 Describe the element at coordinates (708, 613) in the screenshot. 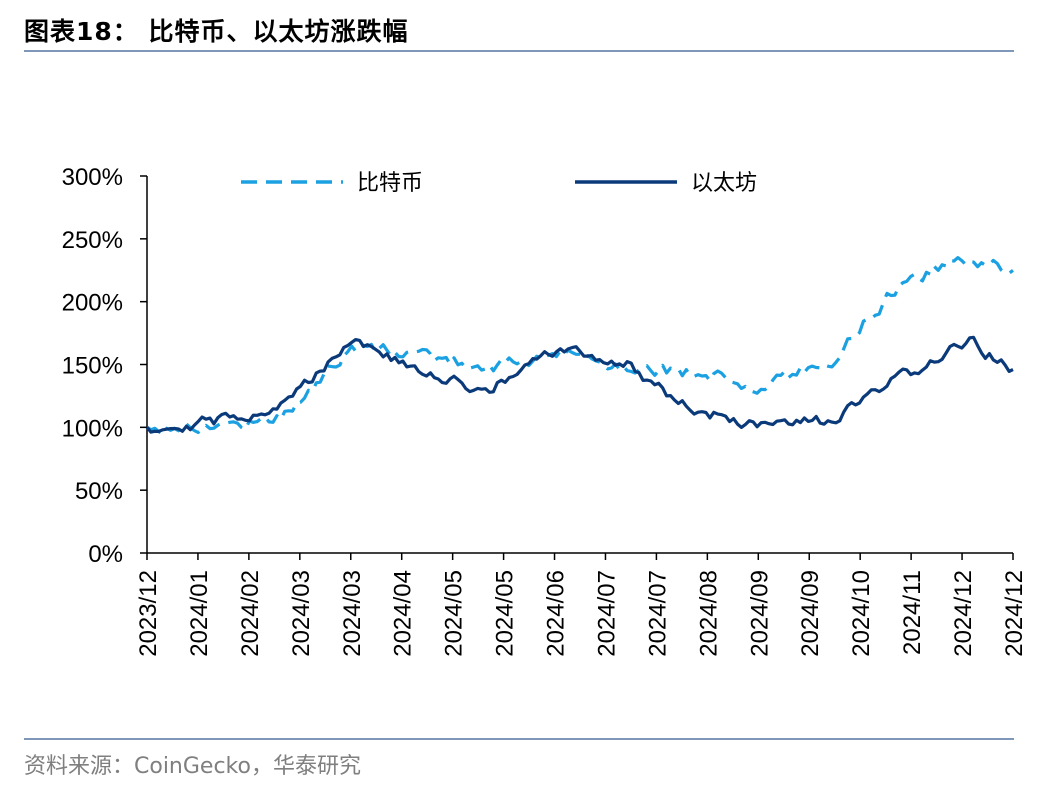

I see `x-tick-label: 2024/08` at that location.